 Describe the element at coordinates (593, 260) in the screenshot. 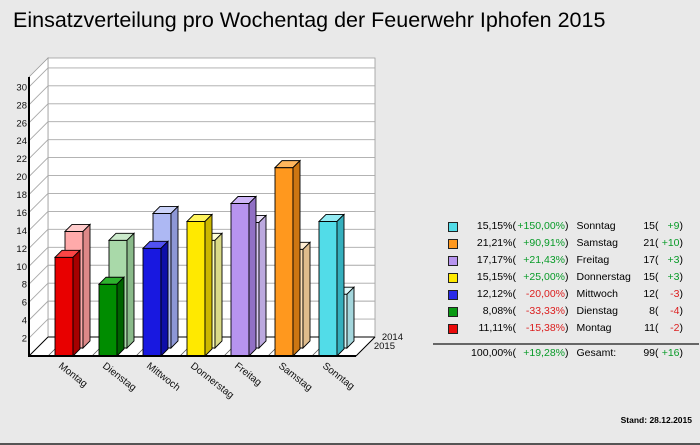

I see `legend-day-label: Freitag` at that location.